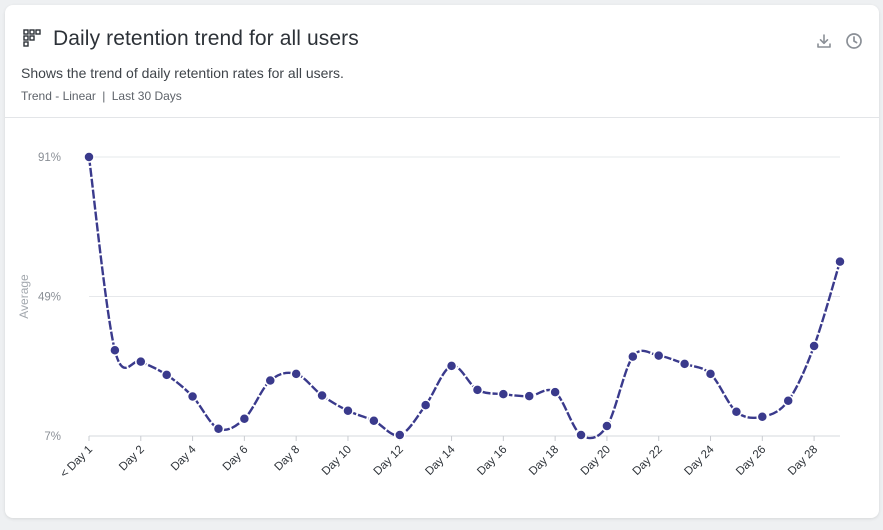  Describe the element at coordinates (440, 460) in the screenshot. I see `x-tick-label: Day 14` at that location.